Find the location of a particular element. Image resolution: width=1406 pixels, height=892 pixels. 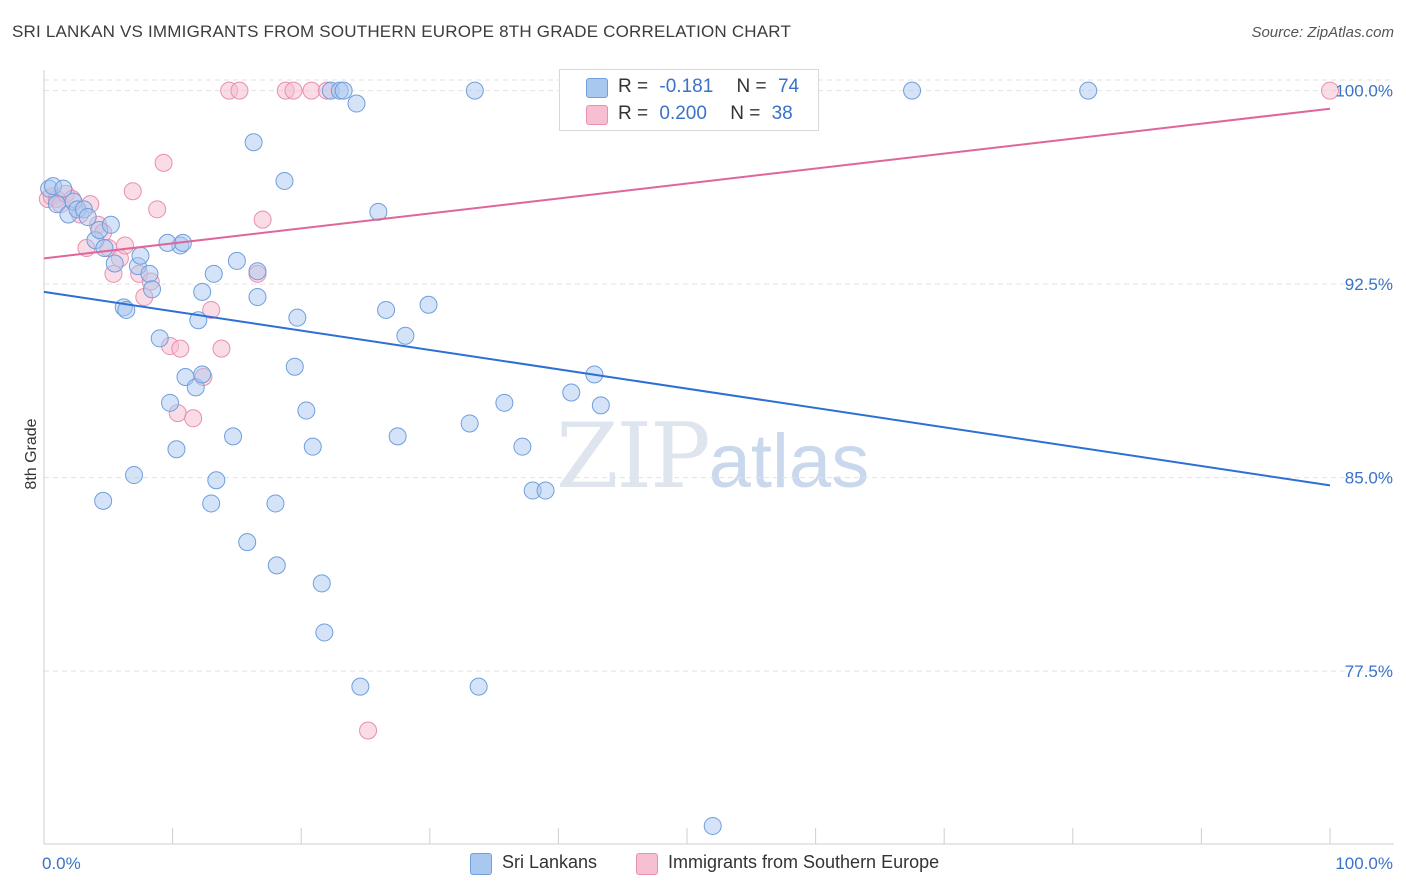

legend-n-value: 38 is located at coordinates (782, 113).